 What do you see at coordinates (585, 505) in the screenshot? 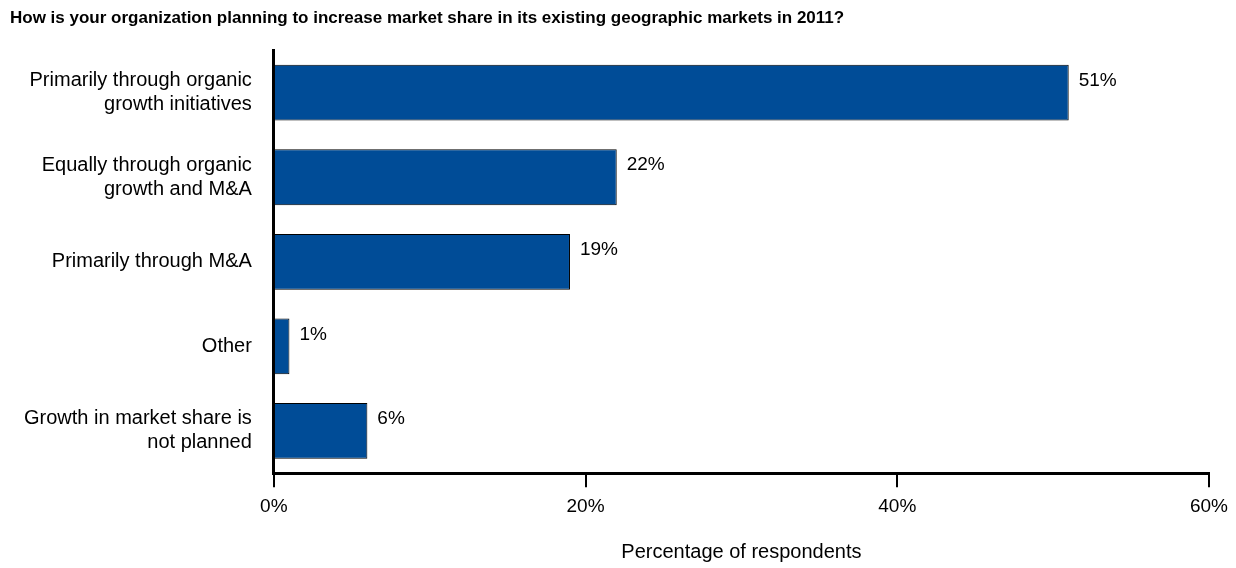
I see `x-tick-label: 20%` at bounding box center [585, 505].